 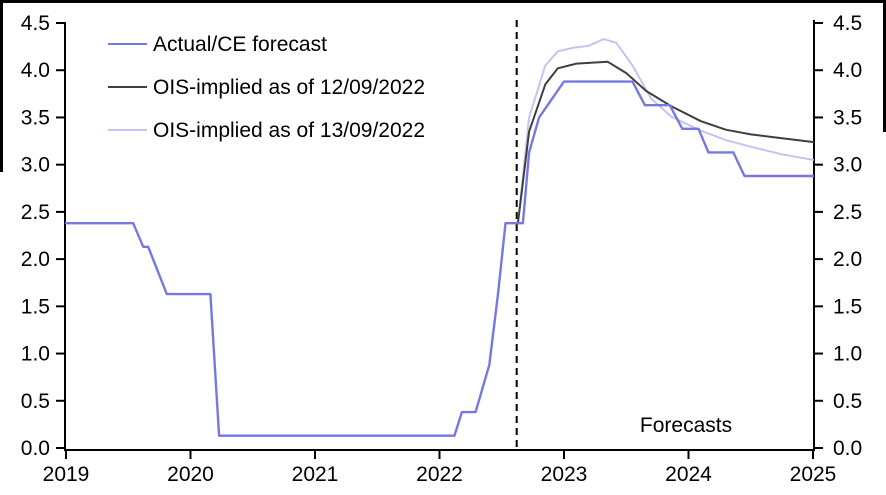 I want to click on series-line-ois-implied-13-09-2022, so click(x=665, y=131).